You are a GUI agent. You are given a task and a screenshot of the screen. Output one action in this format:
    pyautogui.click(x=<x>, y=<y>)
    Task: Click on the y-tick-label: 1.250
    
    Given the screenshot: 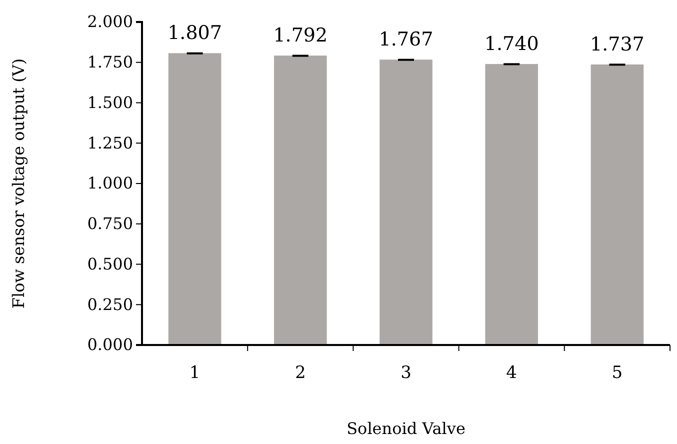 What is the action you would take?
    pyautogui.click(x=110, y=142)
    